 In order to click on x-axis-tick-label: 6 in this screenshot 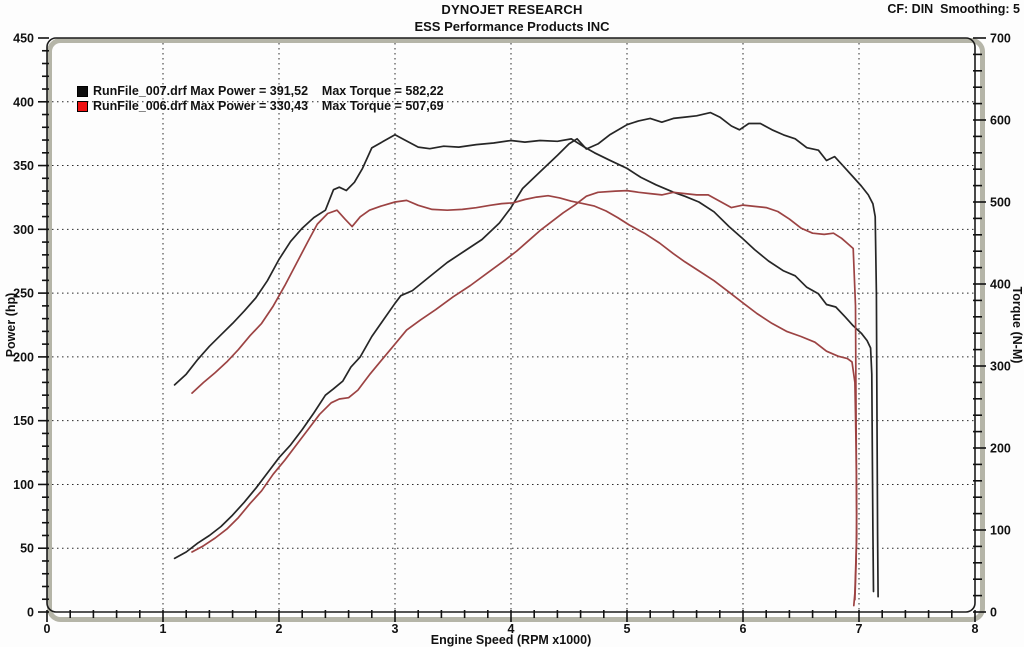, I will do `click(743, 629)`.